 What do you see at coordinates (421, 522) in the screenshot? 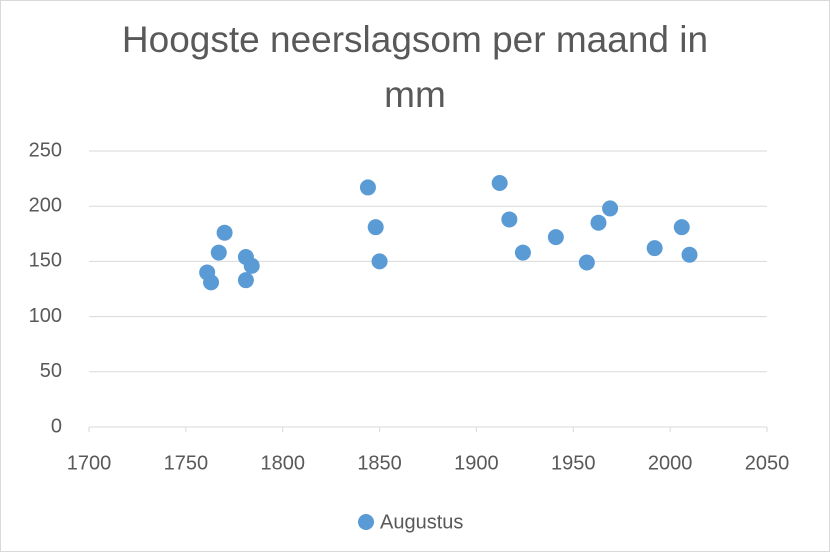
I see `legend-label: Augustus` at bounding box center [421, 522].